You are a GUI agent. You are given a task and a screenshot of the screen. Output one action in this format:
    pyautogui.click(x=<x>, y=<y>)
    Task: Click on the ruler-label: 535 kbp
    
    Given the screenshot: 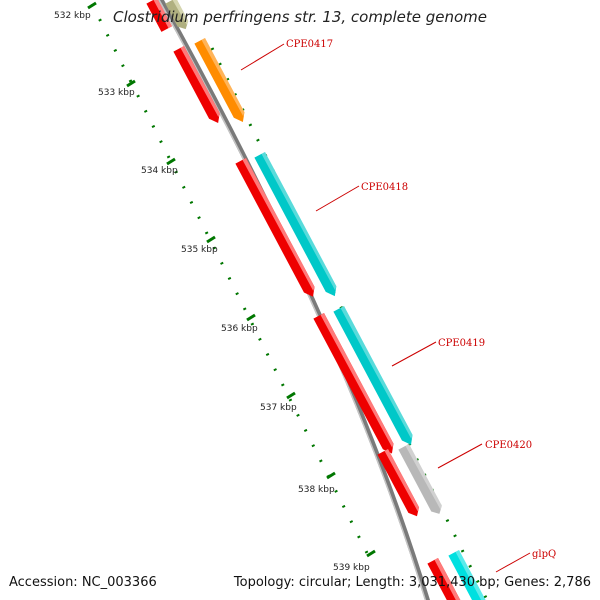 What is the action you would take?
    pyautogui.click(x=199, y=250)
    